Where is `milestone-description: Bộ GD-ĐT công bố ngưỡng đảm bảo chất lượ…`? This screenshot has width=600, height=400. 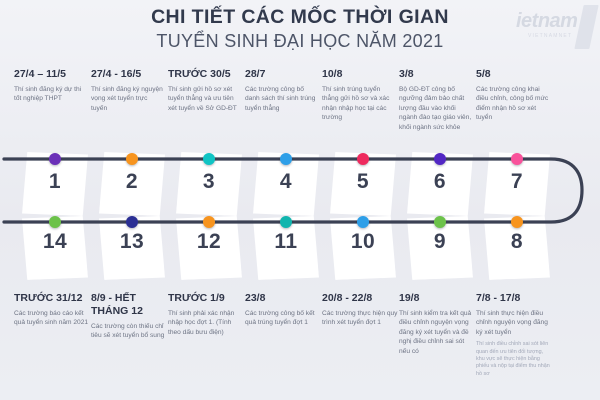
milestone-description: Bộ GD-ĐT công bố ngưỡng đảm bảo chất lượ… is located at coordinates (435, 108).